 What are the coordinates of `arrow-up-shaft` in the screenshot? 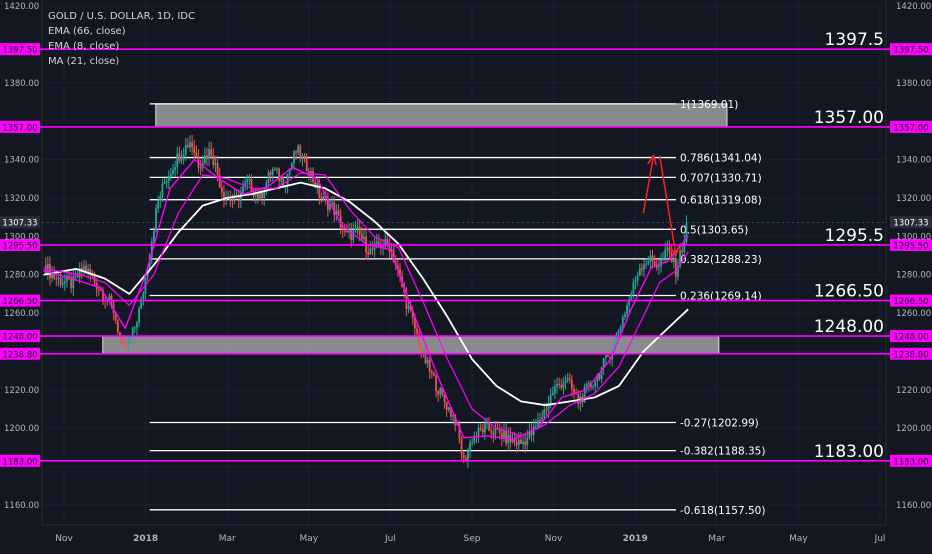 It's located at (648, 184).